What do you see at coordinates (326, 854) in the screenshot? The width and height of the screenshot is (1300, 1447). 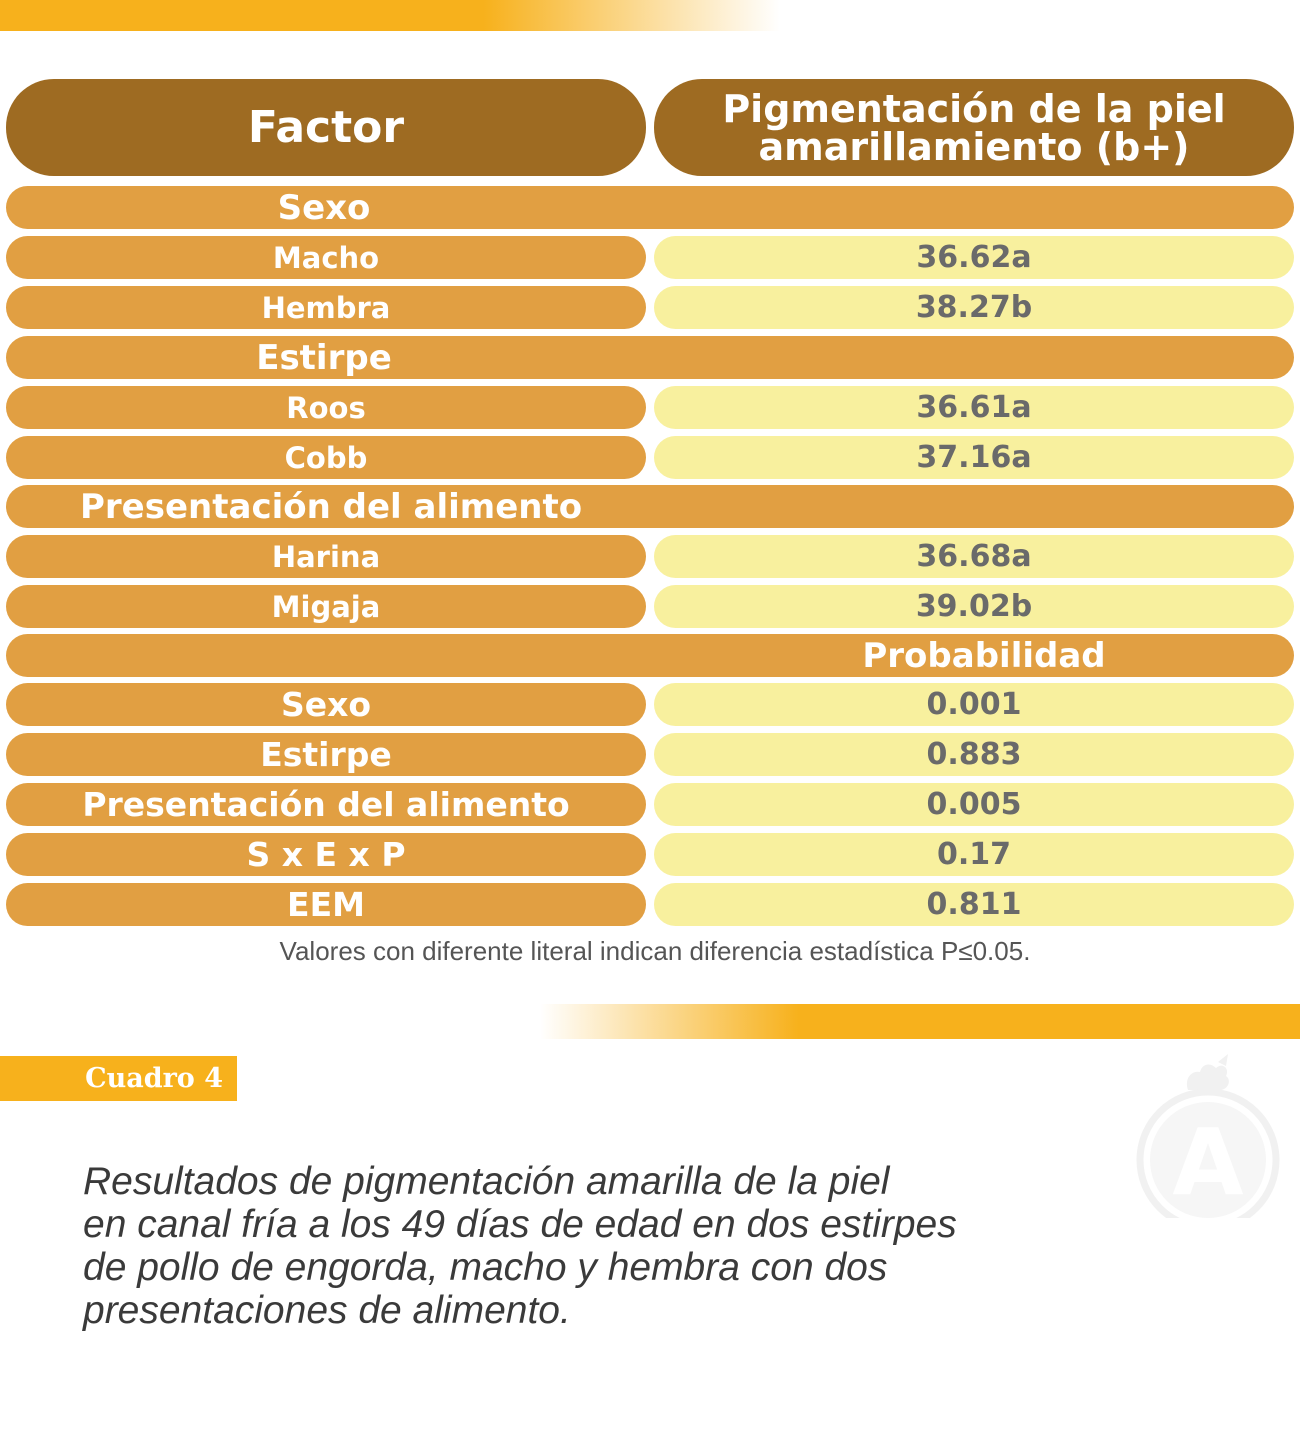 I see `prob-label: S x E x P` at bounding box center [326, 854].